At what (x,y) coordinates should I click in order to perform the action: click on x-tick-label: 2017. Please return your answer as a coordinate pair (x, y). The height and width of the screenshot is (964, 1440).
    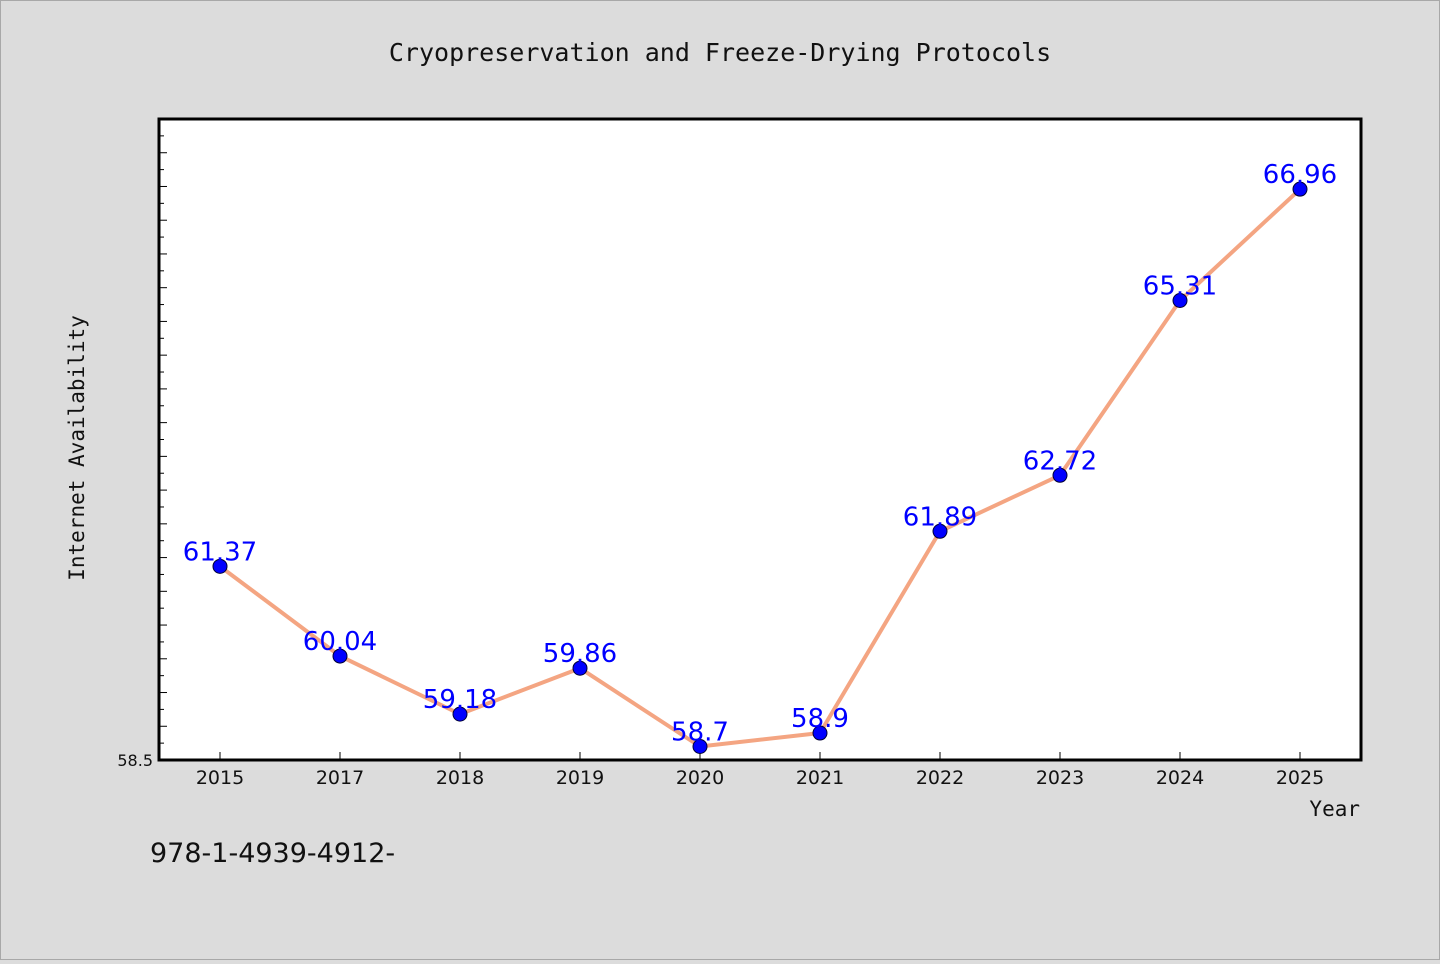
    Looking at the image, I should click on (340, 778).